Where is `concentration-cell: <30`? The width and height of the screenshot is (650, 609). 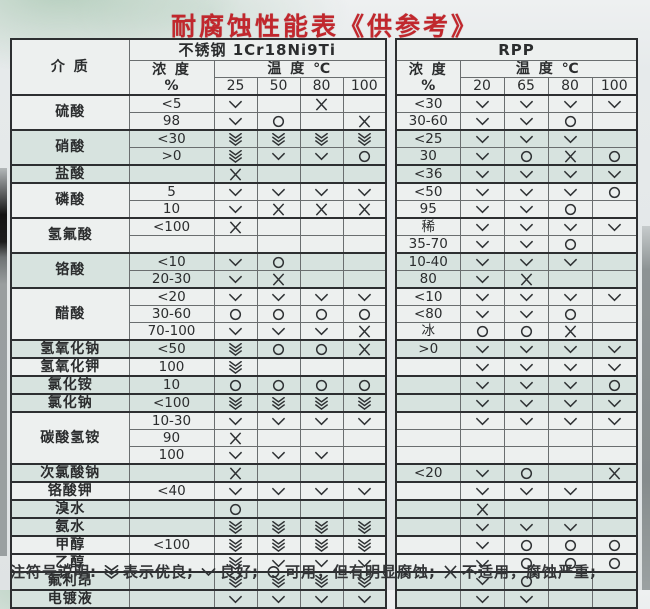
concentration-cell: <30 is located at coordinates (171, 138).